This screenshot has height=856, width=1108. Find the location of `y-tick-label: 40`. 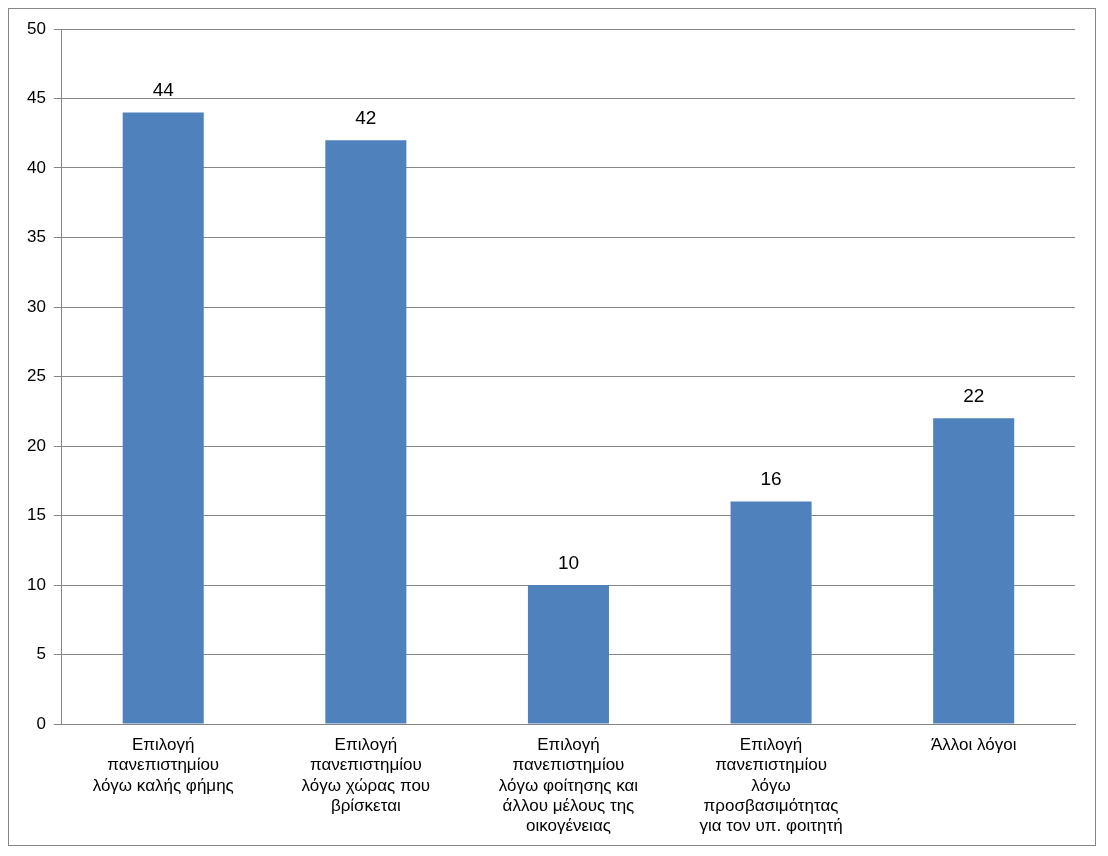

y-tick-label: 40 is located at coordinates (36, 167).